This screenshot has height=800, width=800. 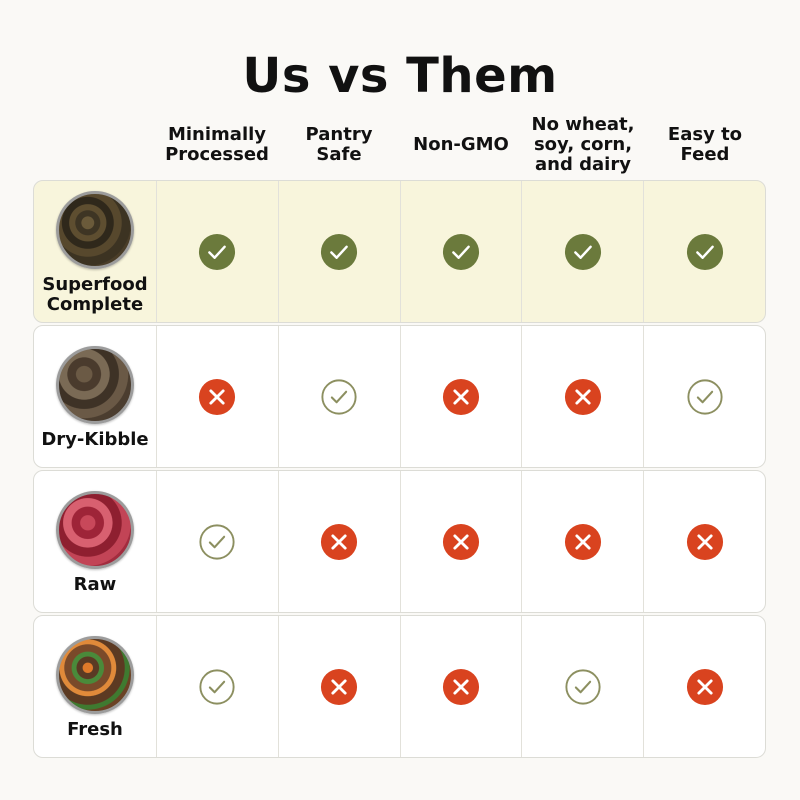 What do you see at coordinates (583, 144) in the screenshot?
I see `column-header-no-wheat-soy-corn-dairy: No wheat, soy, corn, and dairy` at bounding box center [583, 144].